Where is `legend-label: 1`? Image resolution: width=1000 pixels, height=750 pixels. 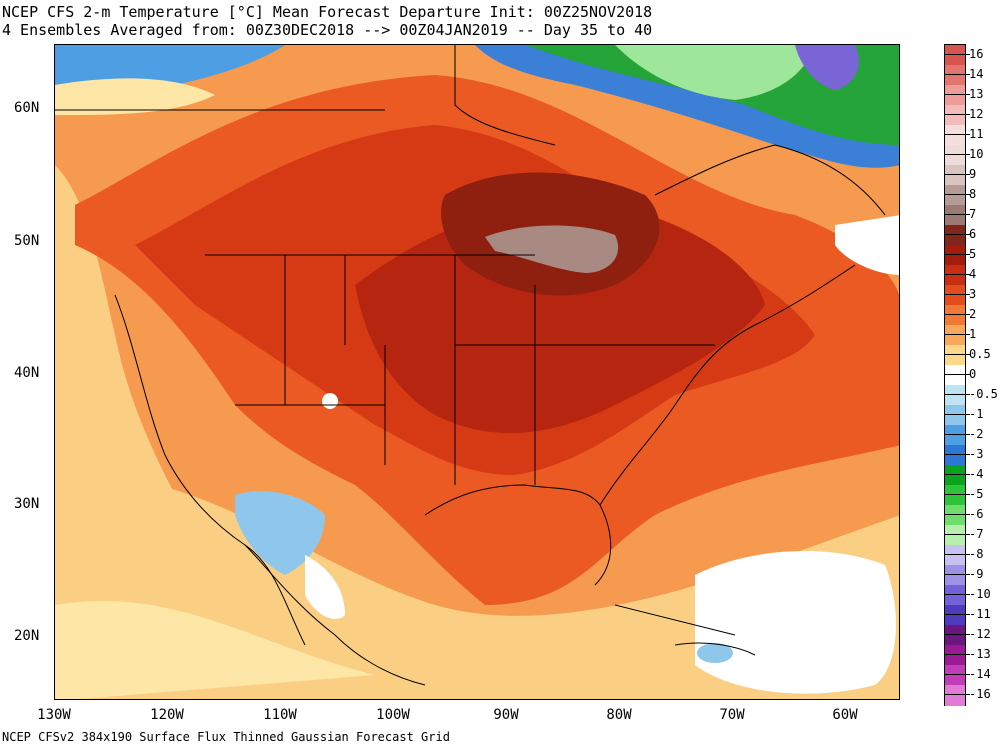
legend-label: 1 is located at coordinates (973, 334).